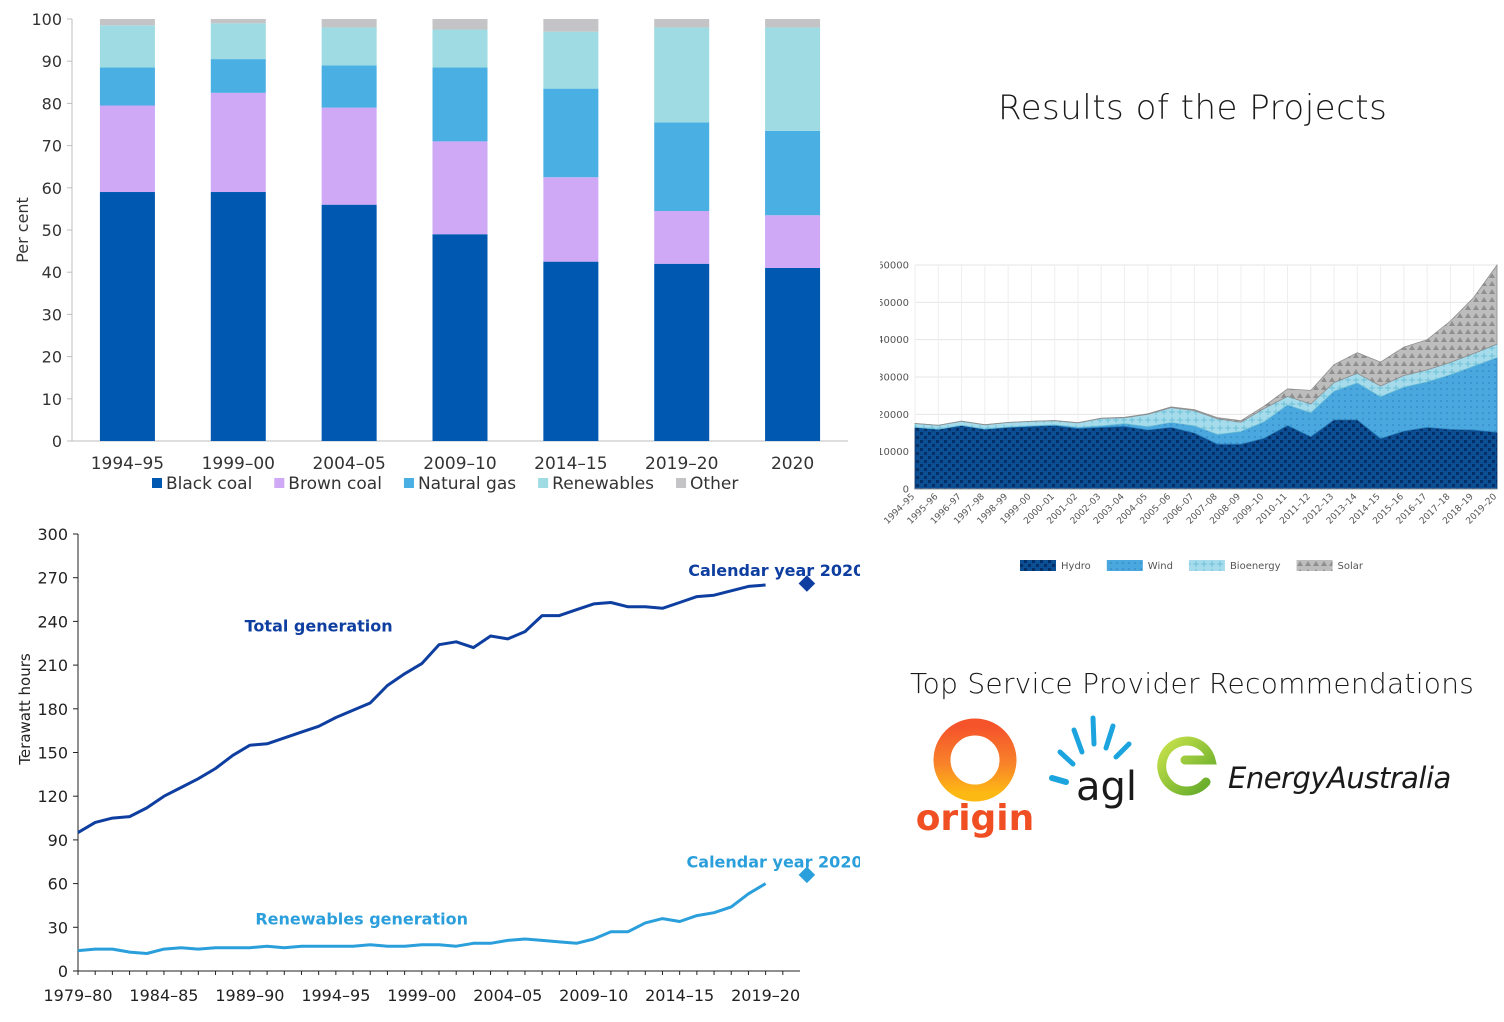  I want to click on agl-wordmark: agl, so click(1106, 787).